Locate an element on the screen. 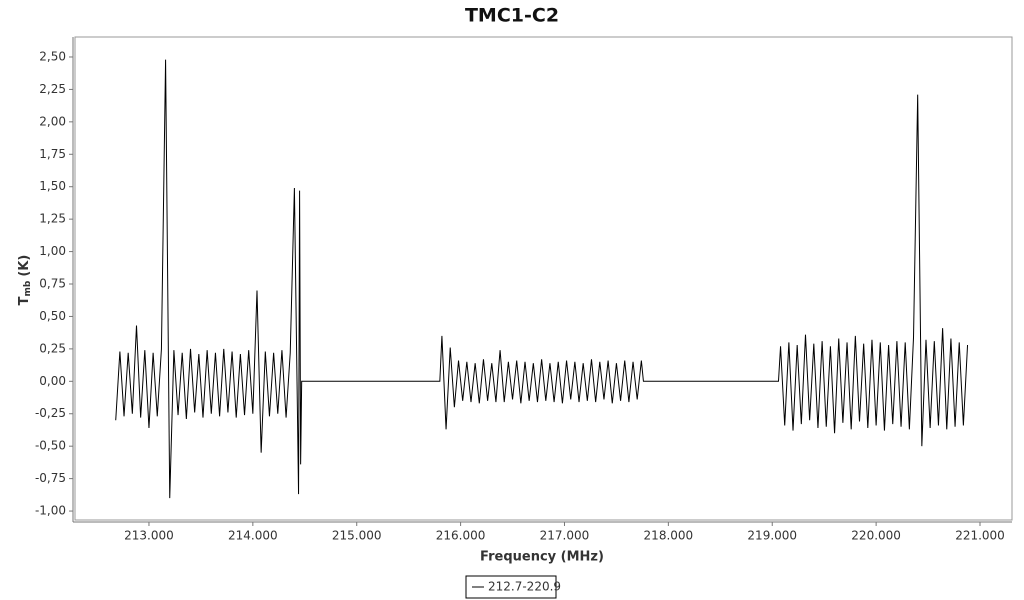 The height and width of the screenshot is (600, 1024). y-tick-label: -0,25 is located at coordinates (50, 413).